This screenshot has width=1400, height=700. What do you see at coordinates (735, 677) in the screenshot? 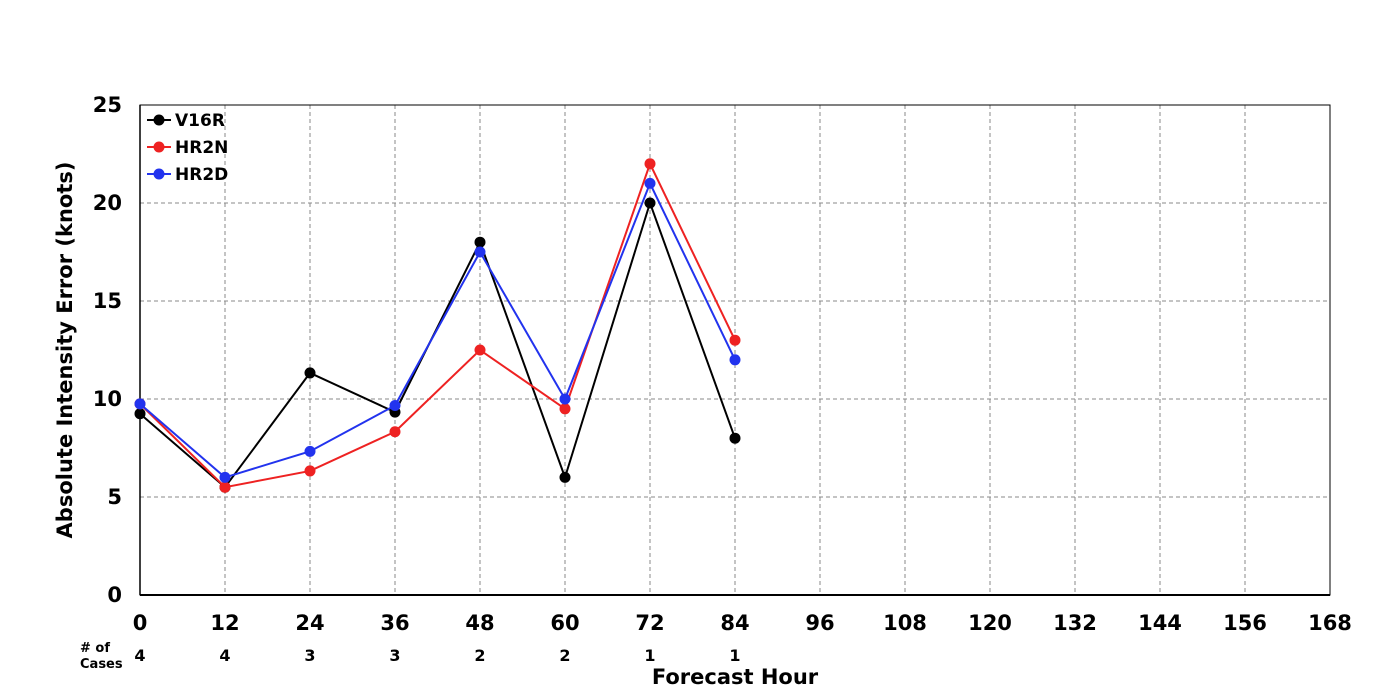
I see `x-axis-label: Forecast Hour` at bounding box center [735, 677].